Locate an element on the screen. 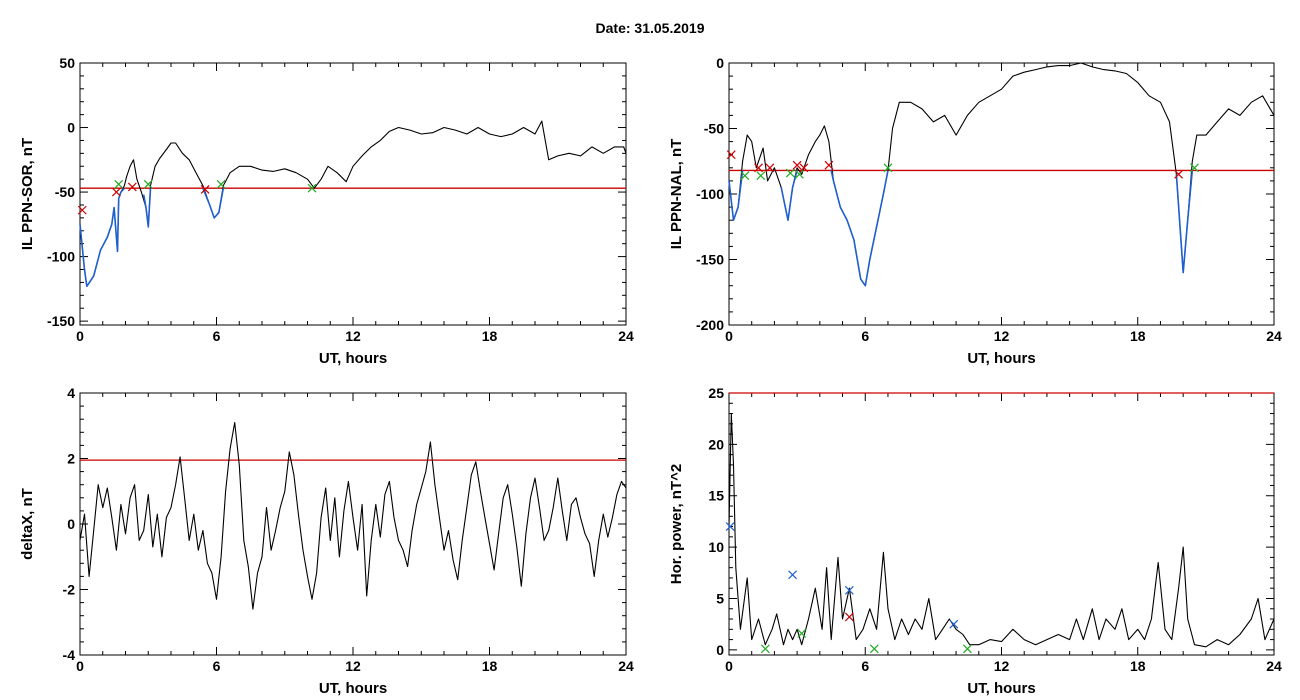  figure-title: Date: 31.05.2019 is located at coordinates (650, 28).